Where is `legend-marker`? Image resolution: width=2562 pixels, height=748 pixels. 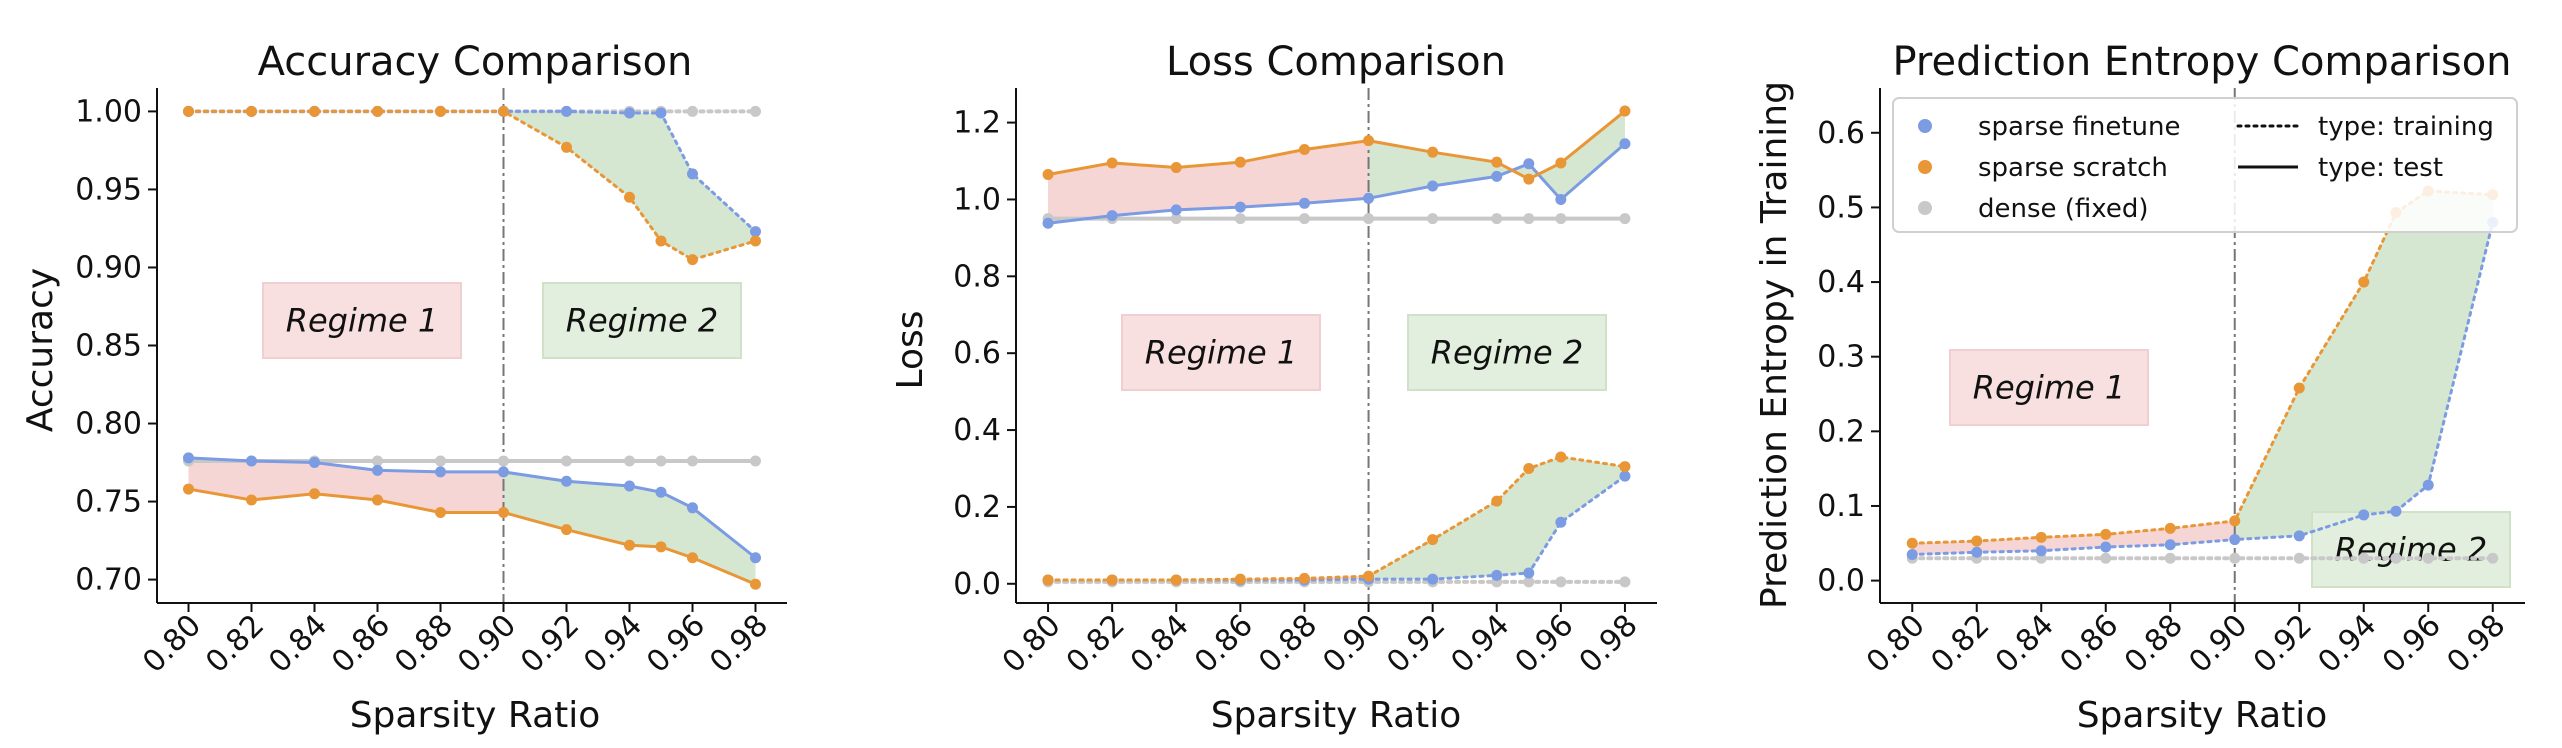 legend-marker is located at coordinates (1925, 167).